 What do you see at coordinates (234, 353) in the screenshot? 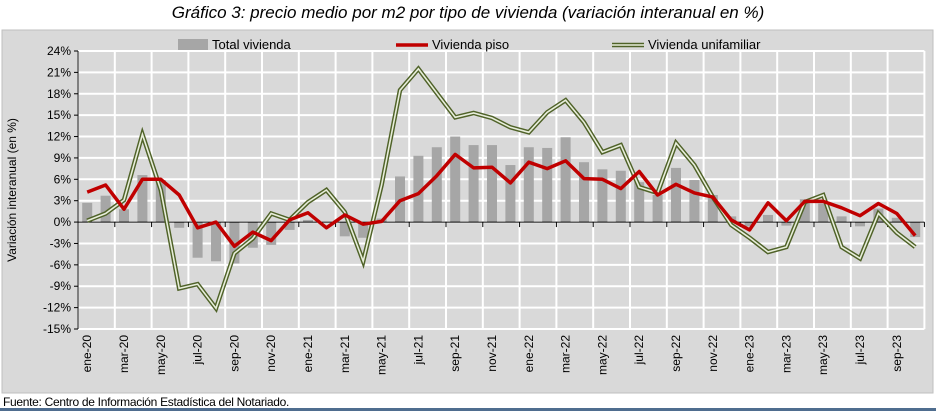
I see `x-tick-label: sep-20` at bounding box center [234, 353].